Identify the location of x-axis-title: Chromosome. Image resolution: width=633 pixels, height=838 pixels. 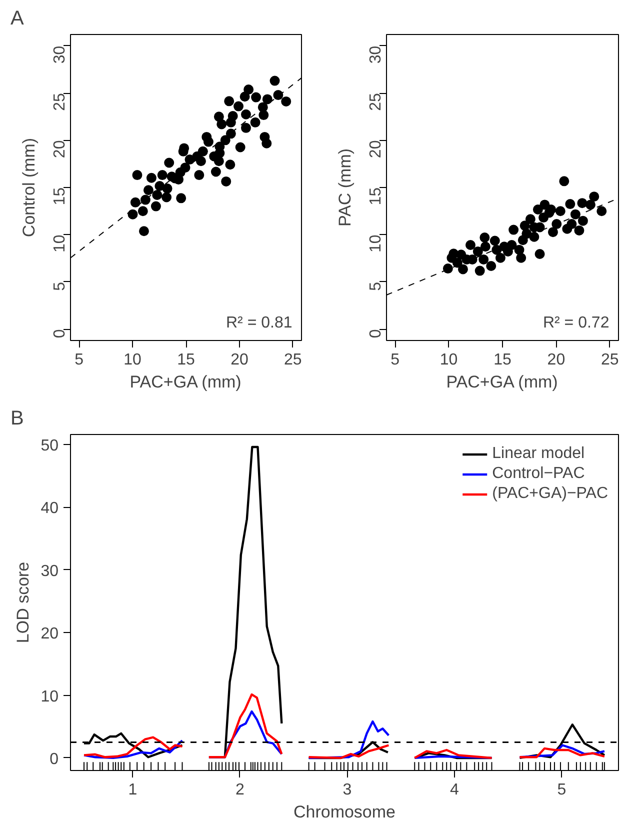
(344, 812).